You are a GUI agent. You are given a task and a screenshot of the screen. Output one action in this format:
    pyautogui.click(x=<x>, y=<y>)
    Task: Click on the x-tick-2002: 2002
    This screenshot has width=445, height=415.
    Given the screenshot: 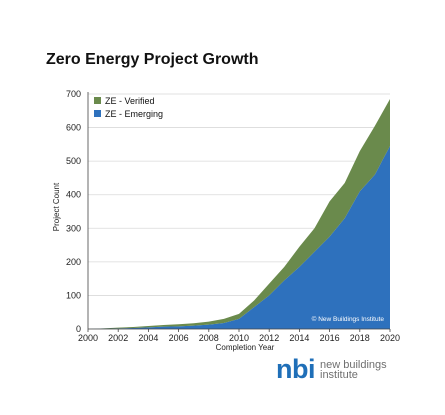 What is the action you would take?
    pyautogui.click(x=118, y=338)
    